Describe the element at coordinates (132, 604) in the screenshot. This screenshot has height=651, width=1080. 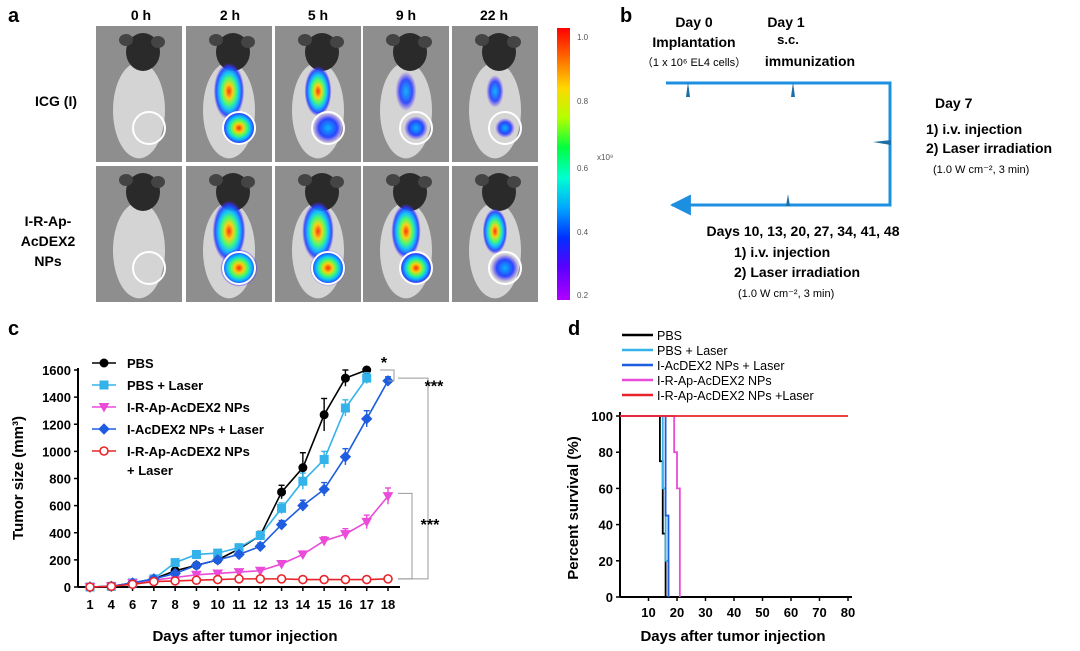
I see `x-tick-label: 6` at that location.